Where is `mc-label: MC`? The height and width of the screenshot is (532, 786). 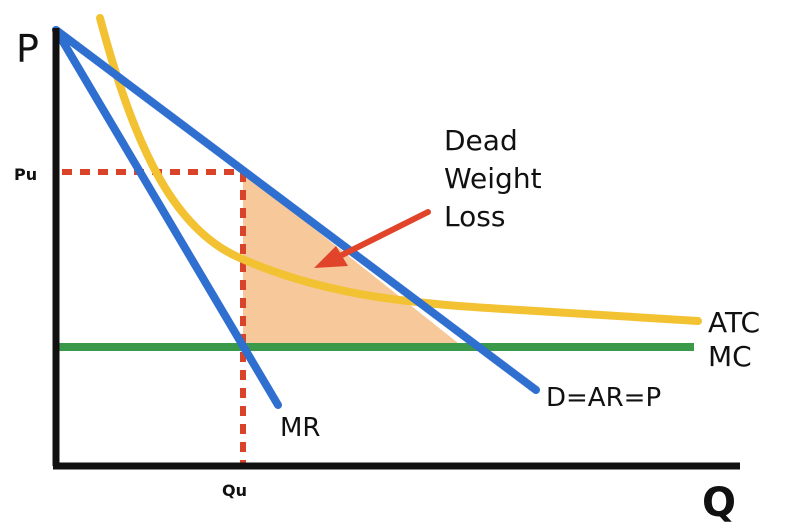 mc-label: MC is located at coordinates (730, 356).